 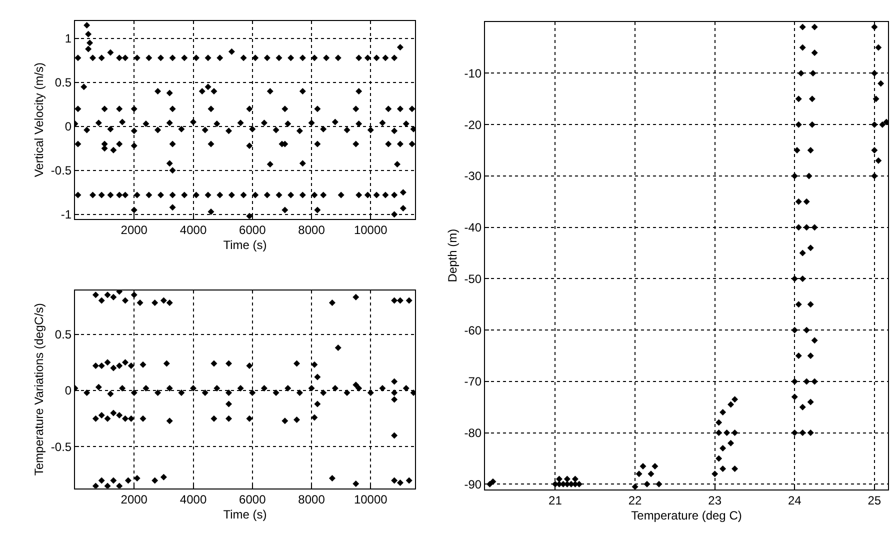 I want to click on y-tick-label: -50, so click(x=473, y=279).